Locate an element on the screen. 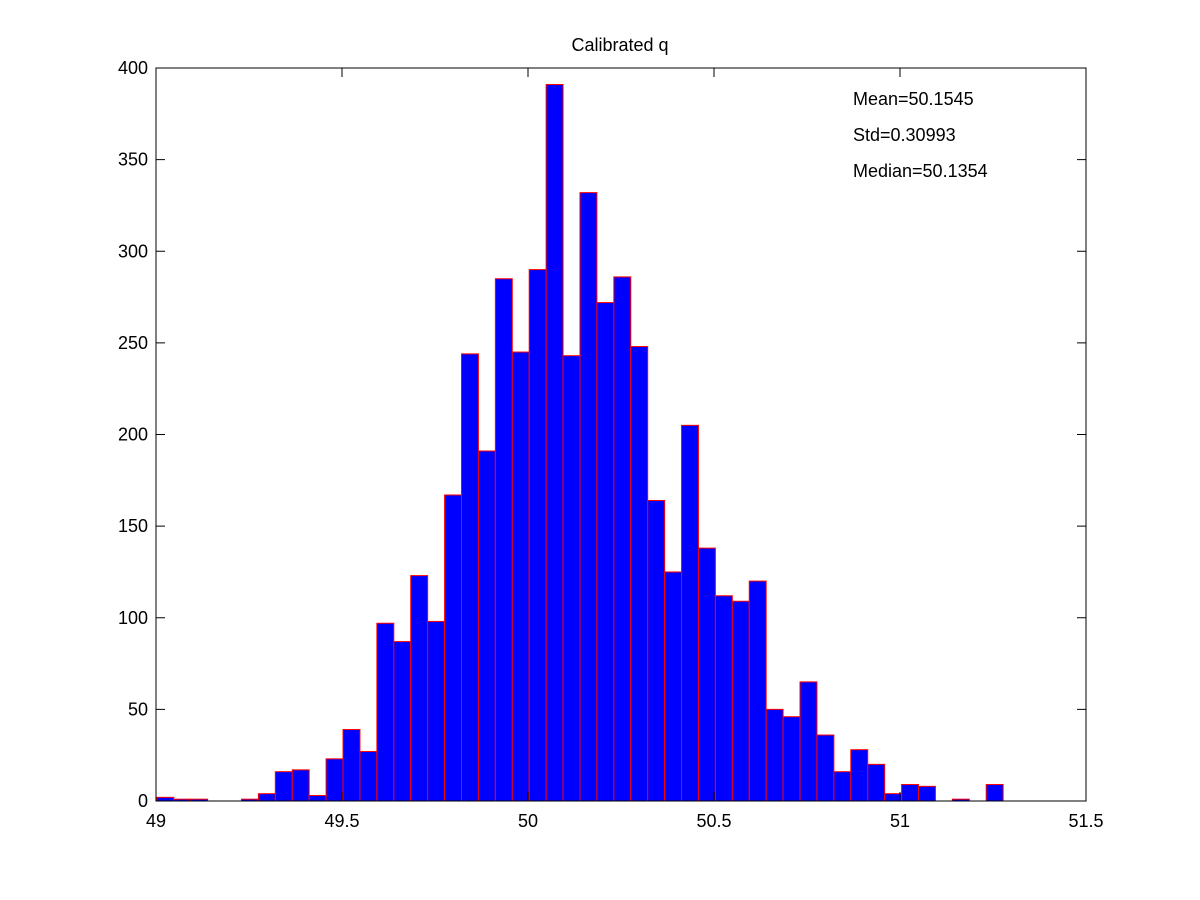 The width and height of the screenshot is (1200, 900). x-tick-label: 49 is located at coordinates (156, 821).